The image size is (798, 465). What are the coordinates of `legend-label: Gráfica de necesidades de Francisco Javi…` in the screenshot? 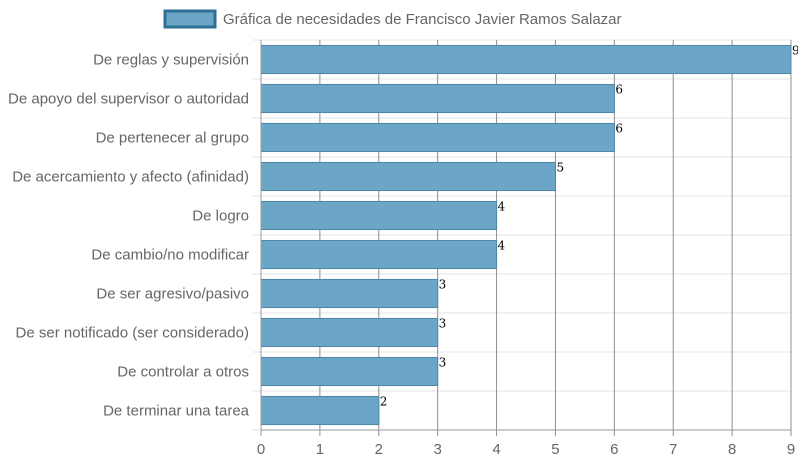 It's located at (422, 19).